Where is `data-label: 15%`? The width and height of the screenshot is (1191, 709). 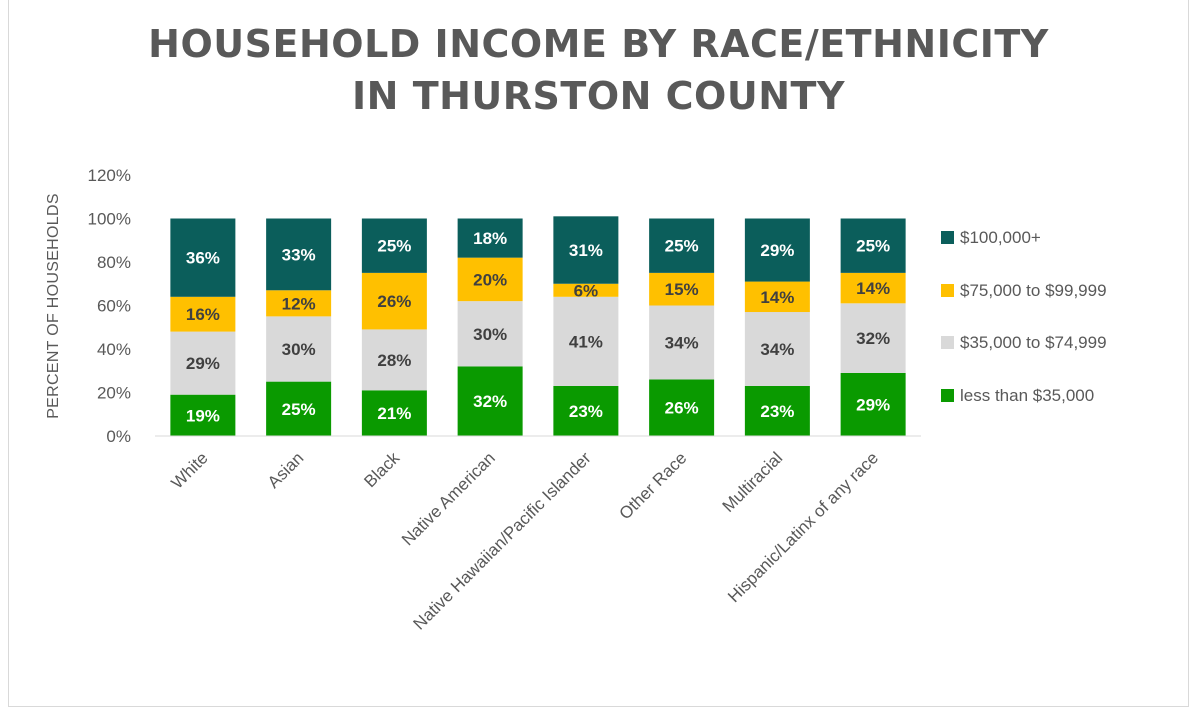 data-label: 15% is located at coordinates (682, 289).